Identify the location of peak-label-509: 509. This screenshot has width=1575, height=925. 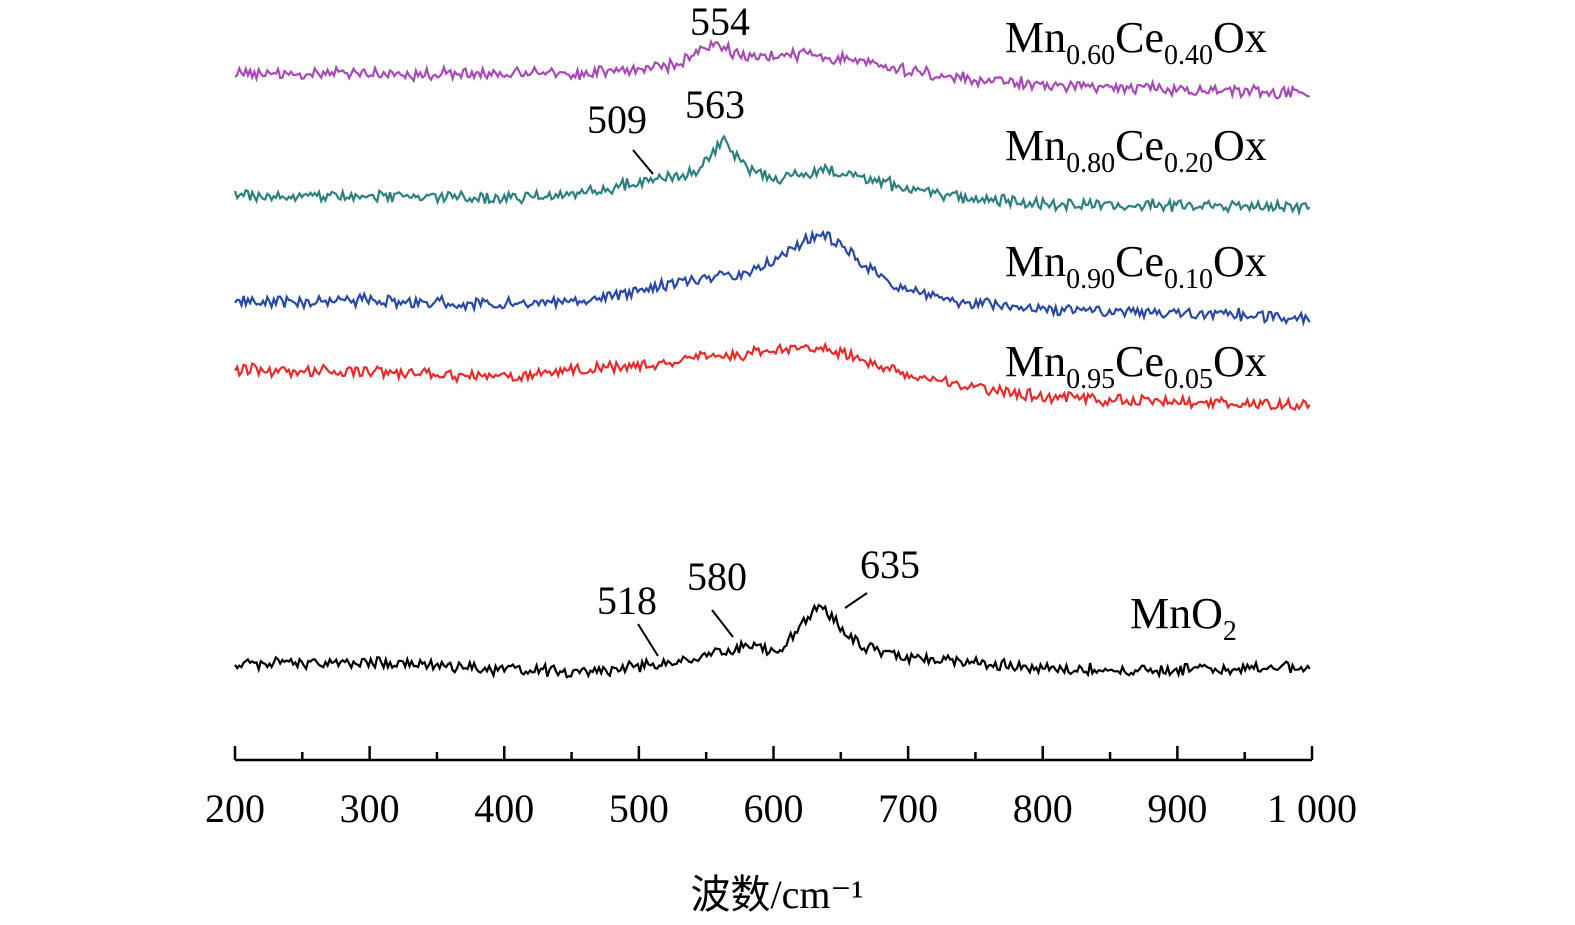
(617, 119).